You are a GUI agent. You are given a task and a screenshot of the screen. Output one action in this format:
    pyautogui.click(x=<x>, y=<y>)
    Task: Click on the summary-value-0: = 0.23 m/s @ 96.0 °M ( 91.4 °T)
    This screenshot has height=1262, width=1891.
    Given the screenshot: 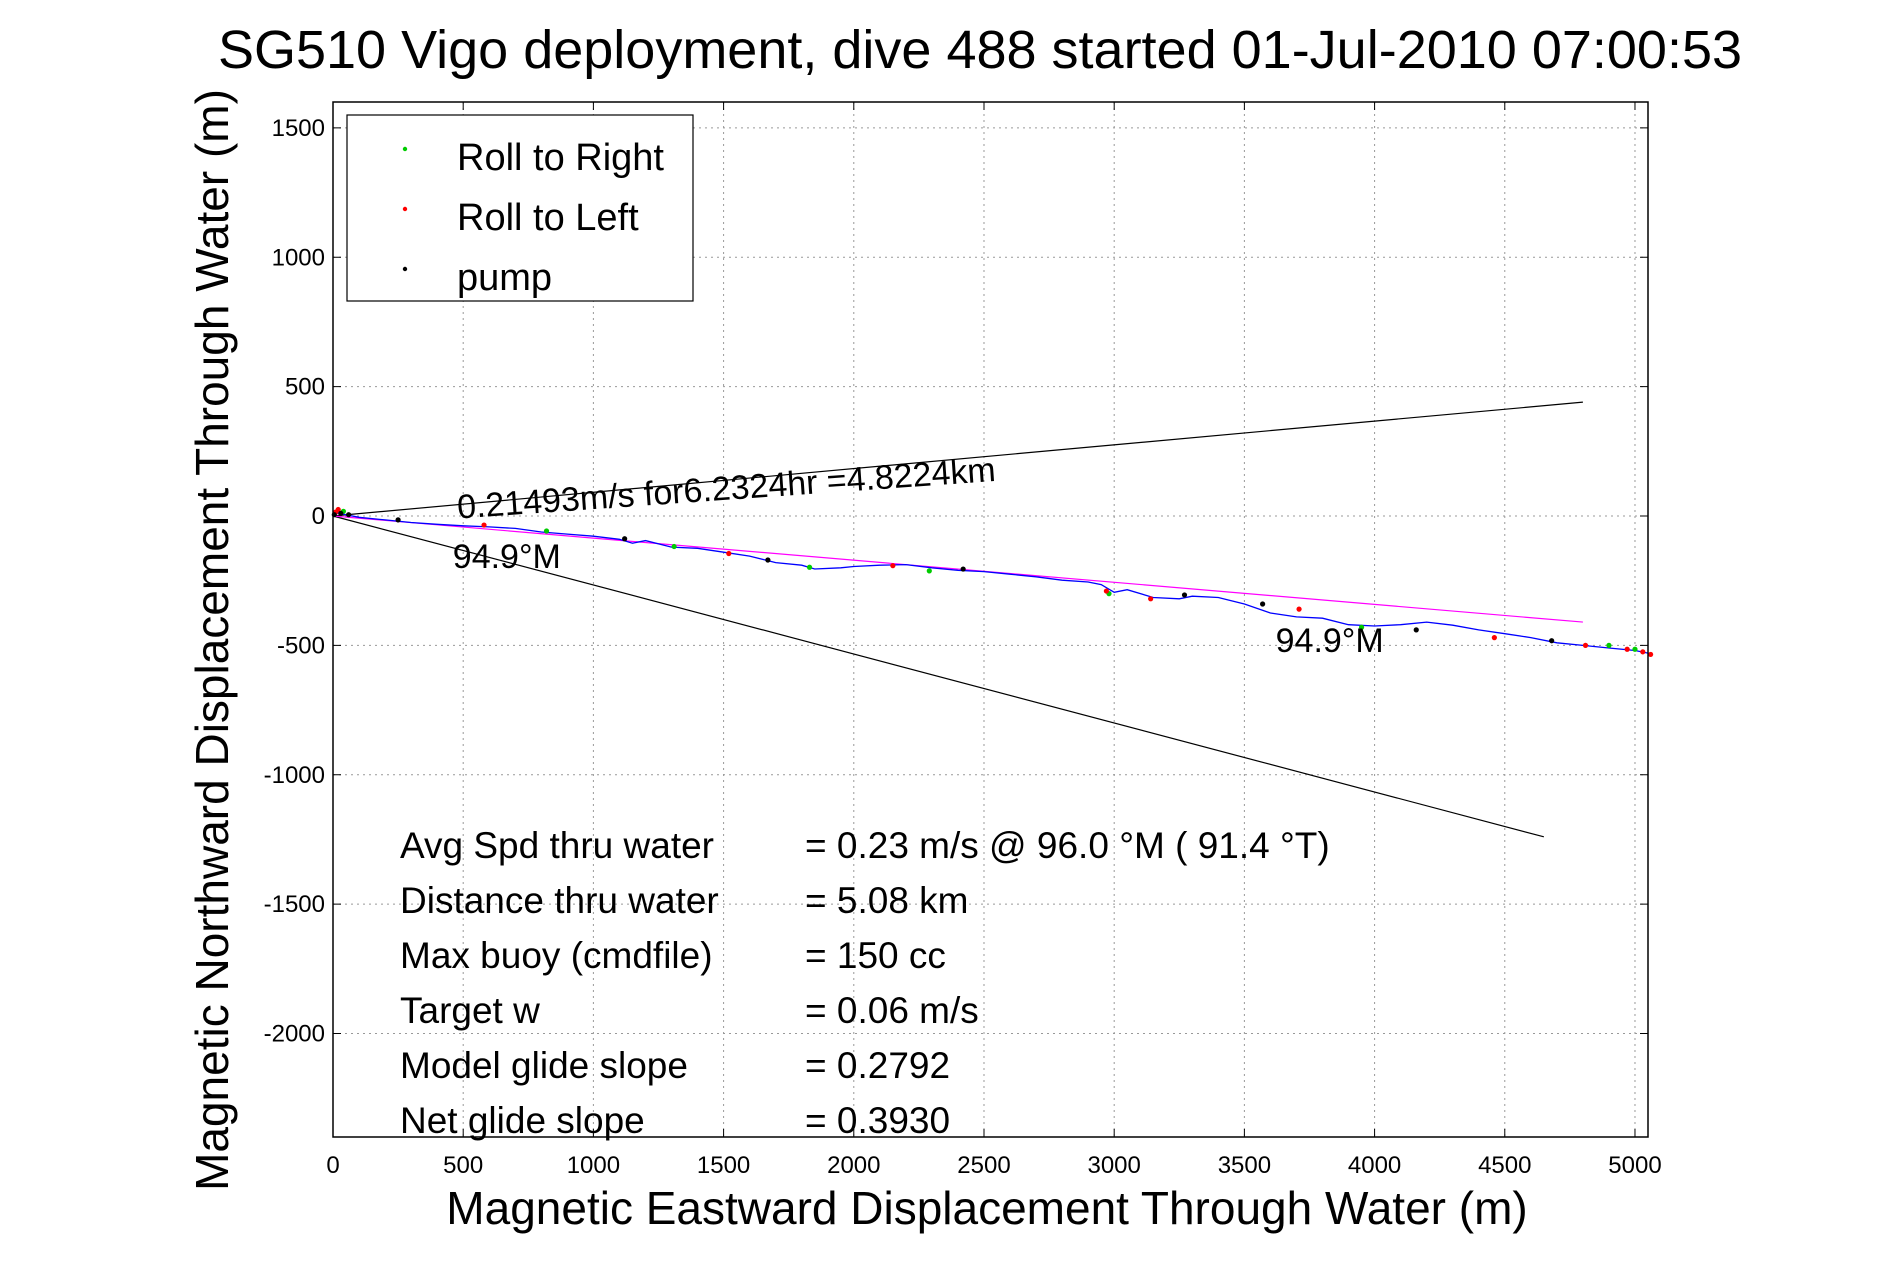 What is the action you would take?
    pyautogui.click(x=1067, y=845)
    